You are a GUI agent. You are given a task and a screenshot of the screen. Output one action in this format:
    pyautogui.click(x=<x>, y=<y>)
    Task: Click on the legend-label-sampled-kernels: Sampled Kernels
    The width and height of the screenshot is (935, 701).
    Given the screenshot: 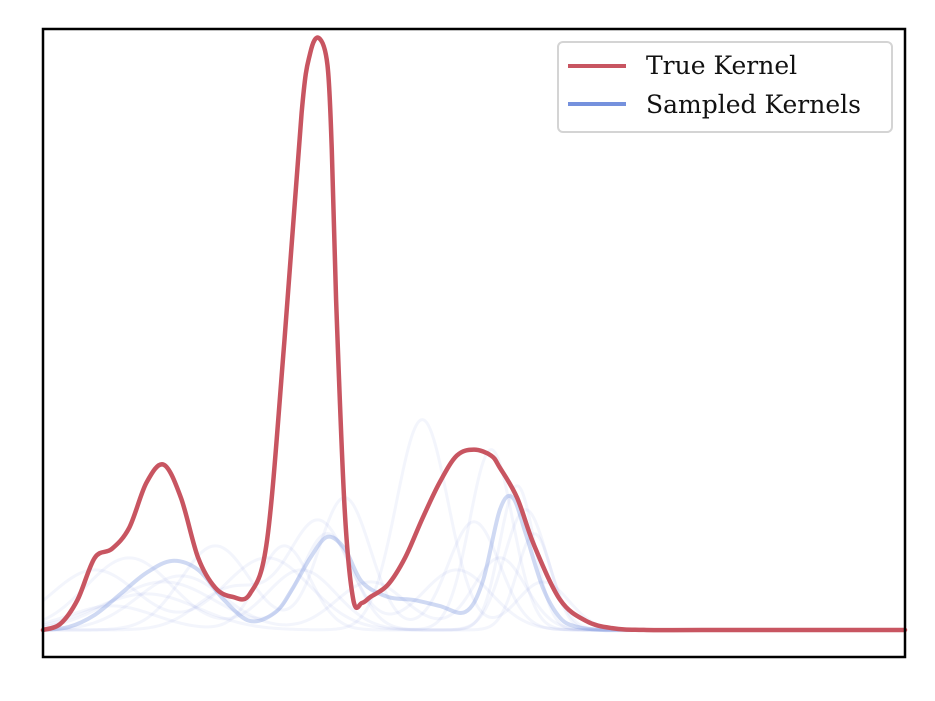 What is the action you would take?
    pyautogui.click(x=753, y=104)
    